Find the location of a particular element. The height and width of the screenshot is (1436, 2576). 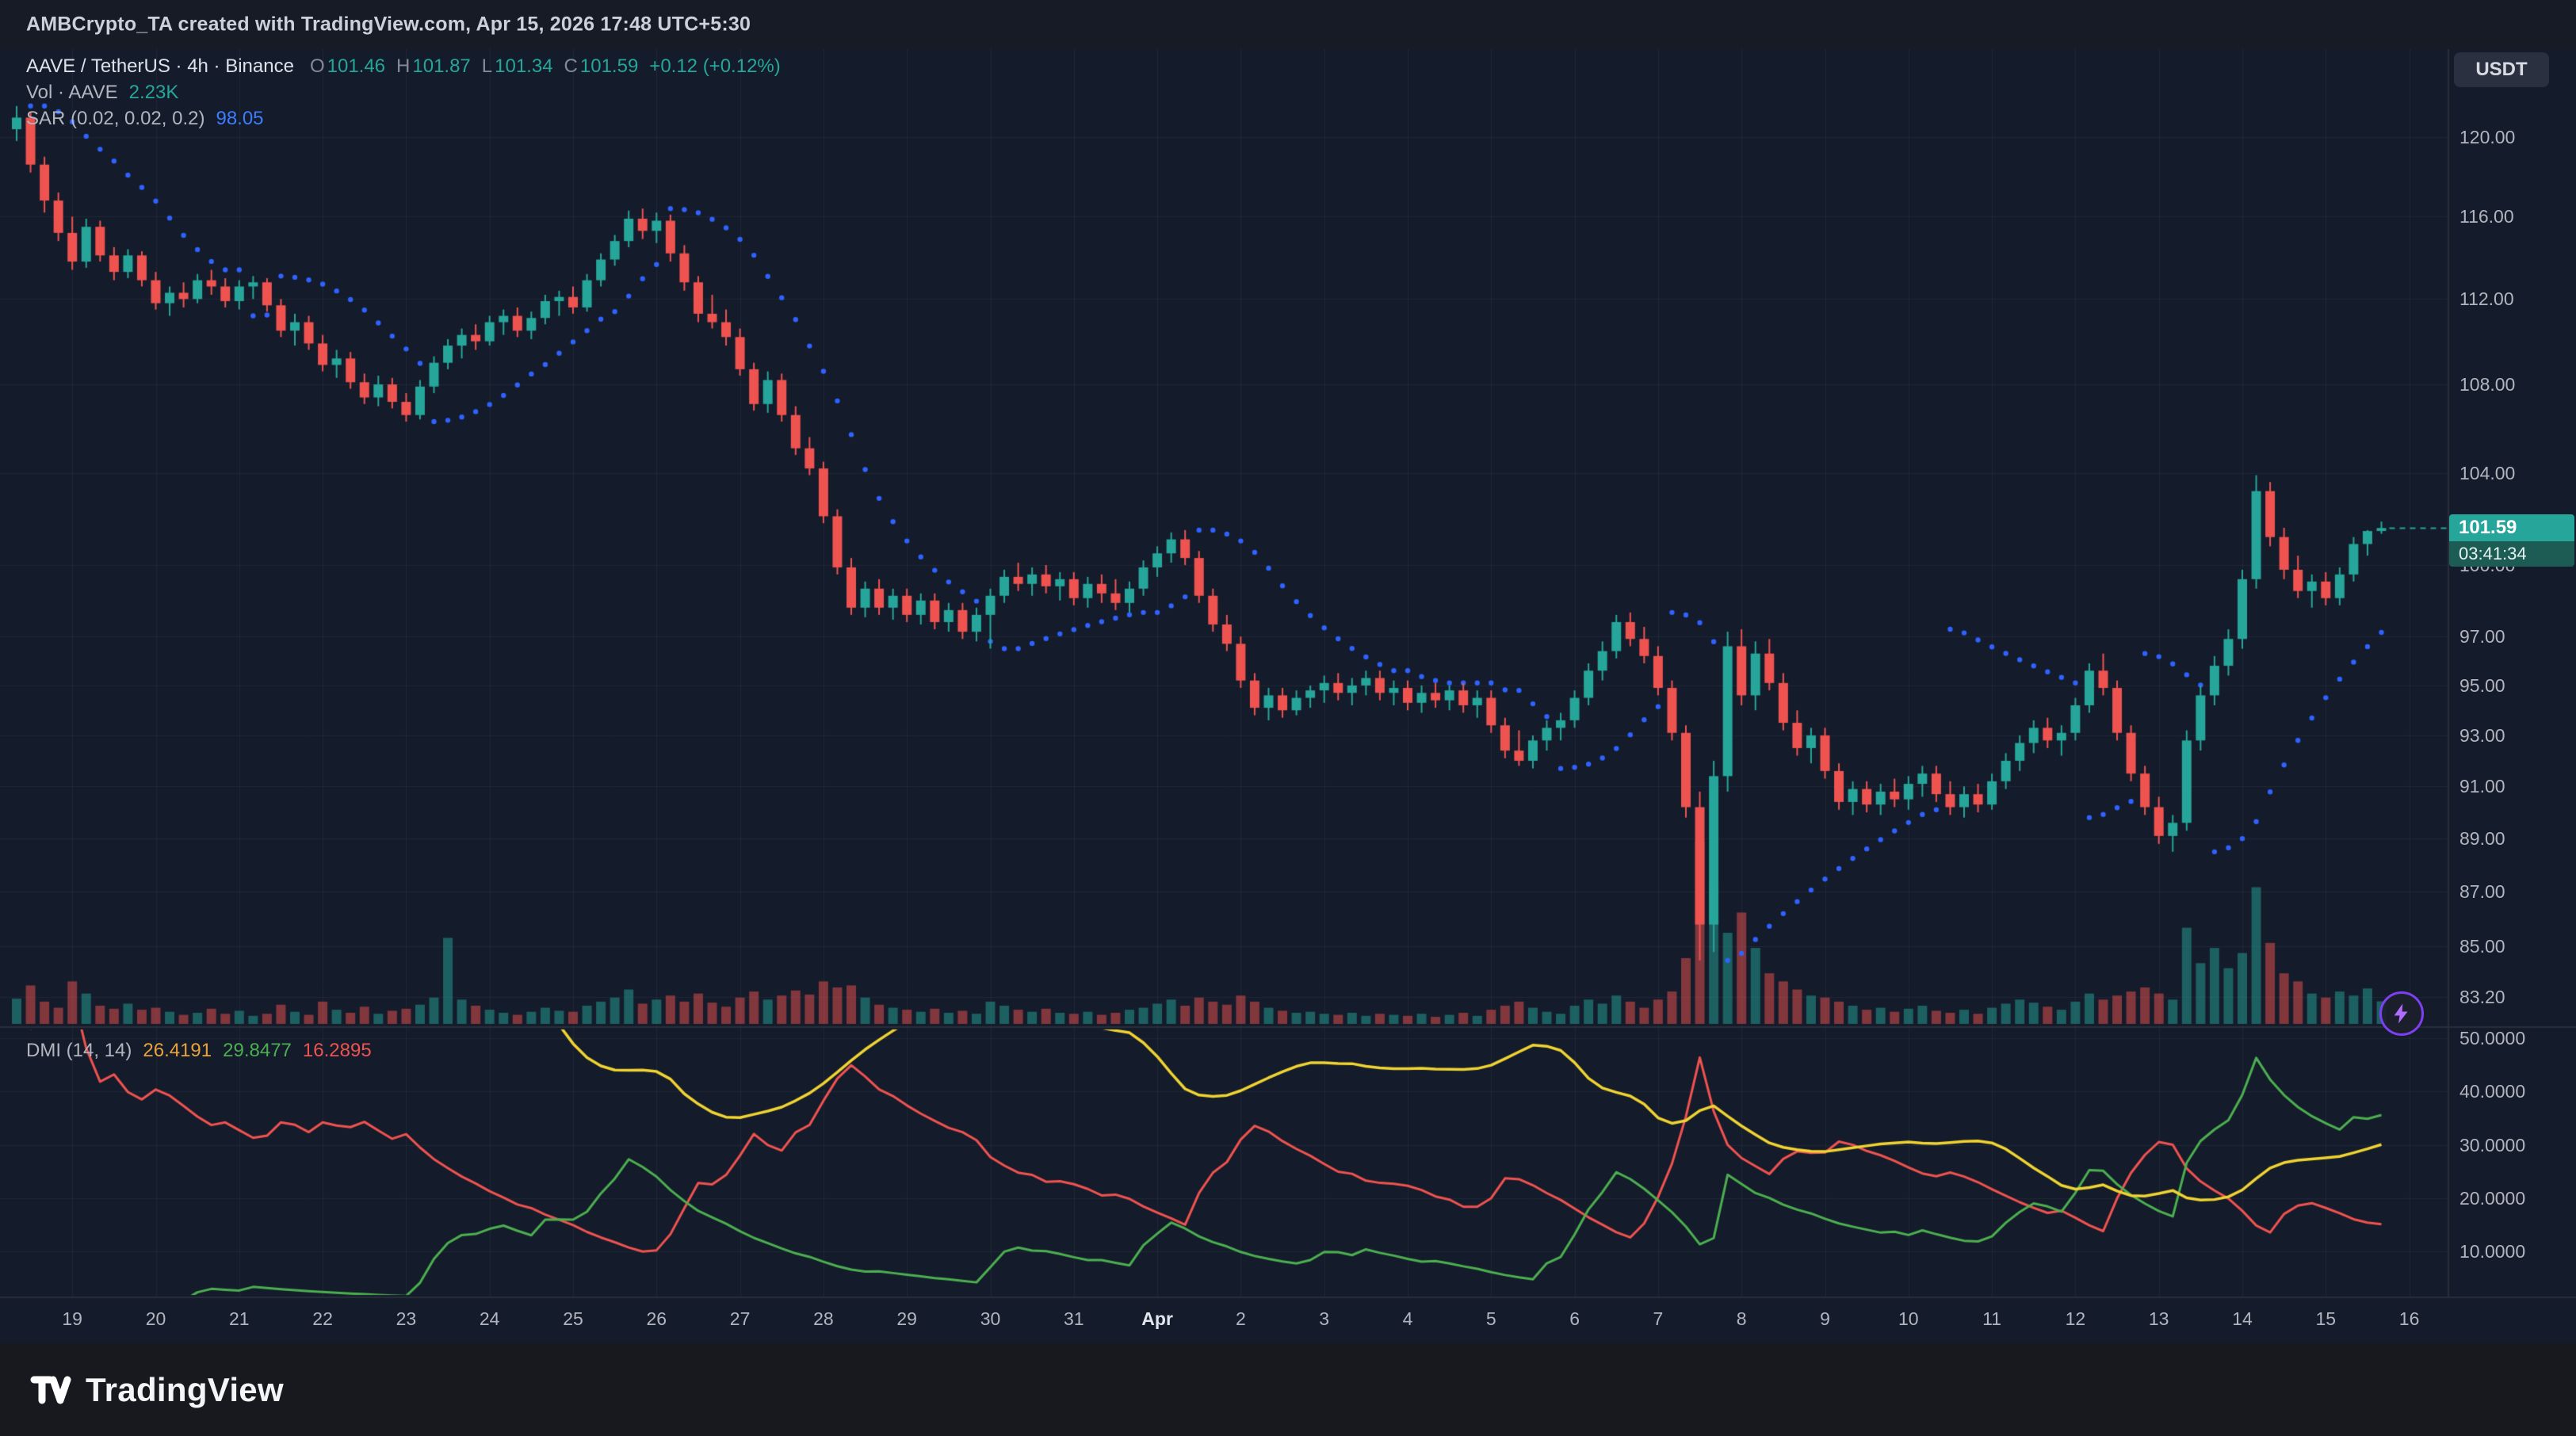

dmi-legend-row: DMI (14, 14) 26.4191 29.8477 16.2895 is located at coordinates (199, 1053).